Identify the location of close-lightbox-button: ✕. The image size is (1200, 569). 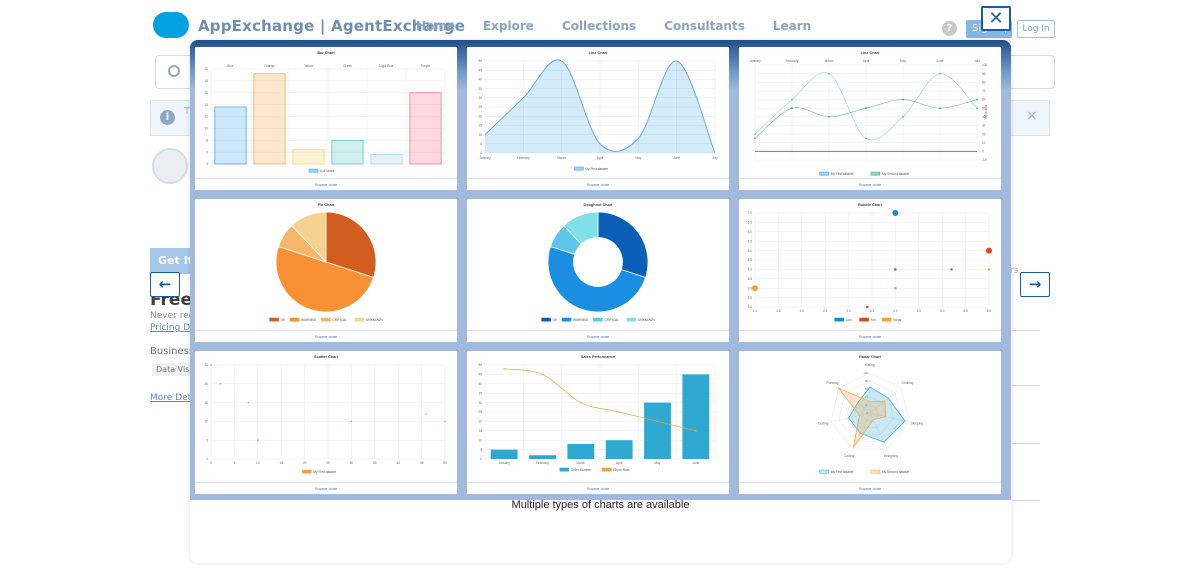
(996, 18).